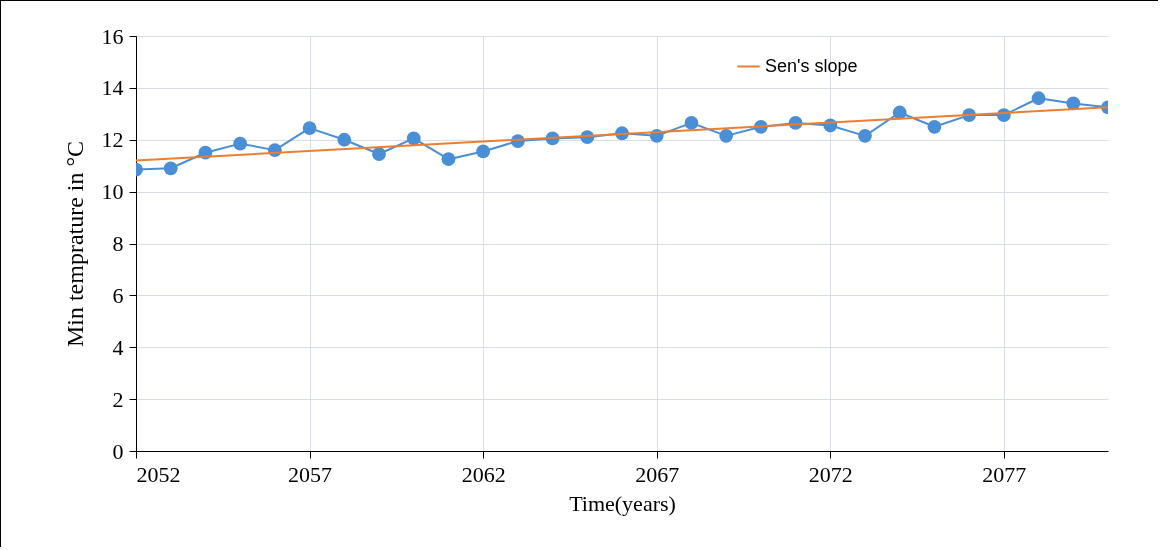  Describe the element at coordinates (112, 36) in the screenshot. I see `y-tick-label: 16` at that location.